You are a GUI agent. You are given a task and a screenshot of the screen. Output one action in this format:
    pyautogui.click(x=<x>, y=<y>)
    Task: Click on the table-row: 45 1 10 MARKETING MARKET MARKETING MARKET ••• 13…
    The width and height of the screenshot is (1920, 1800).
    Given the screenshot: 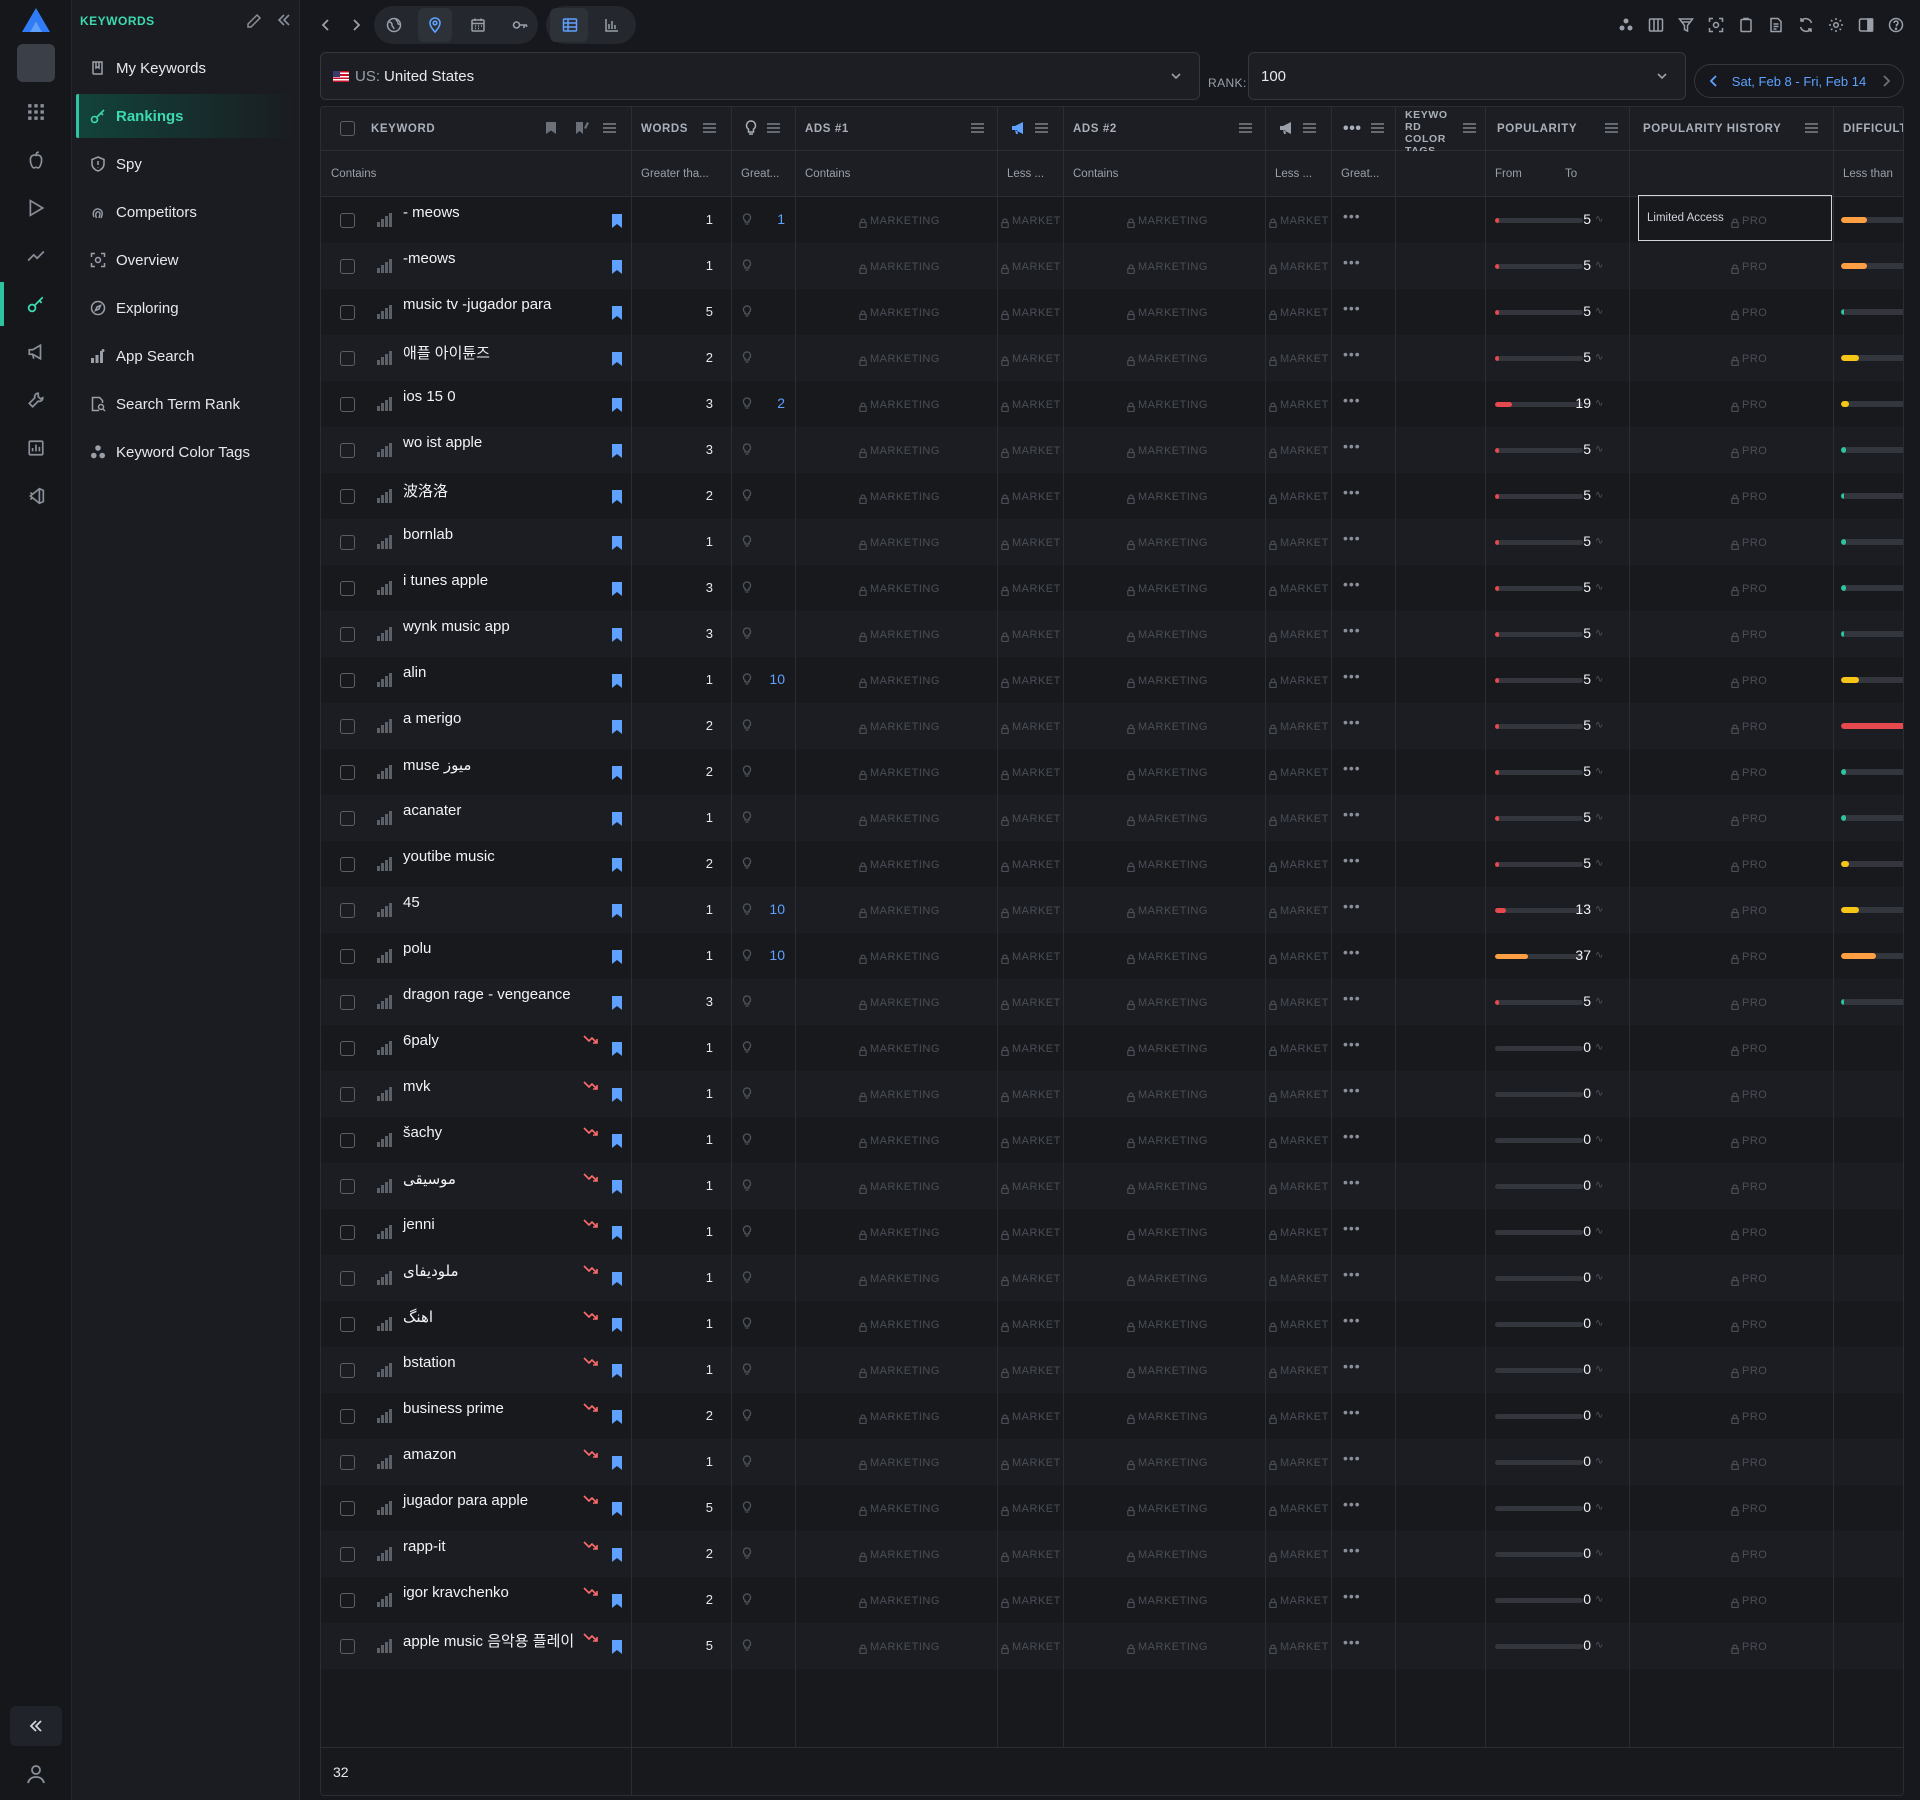 What is the action you would take?
    pyautogui.click(x=1112, y=910)
    